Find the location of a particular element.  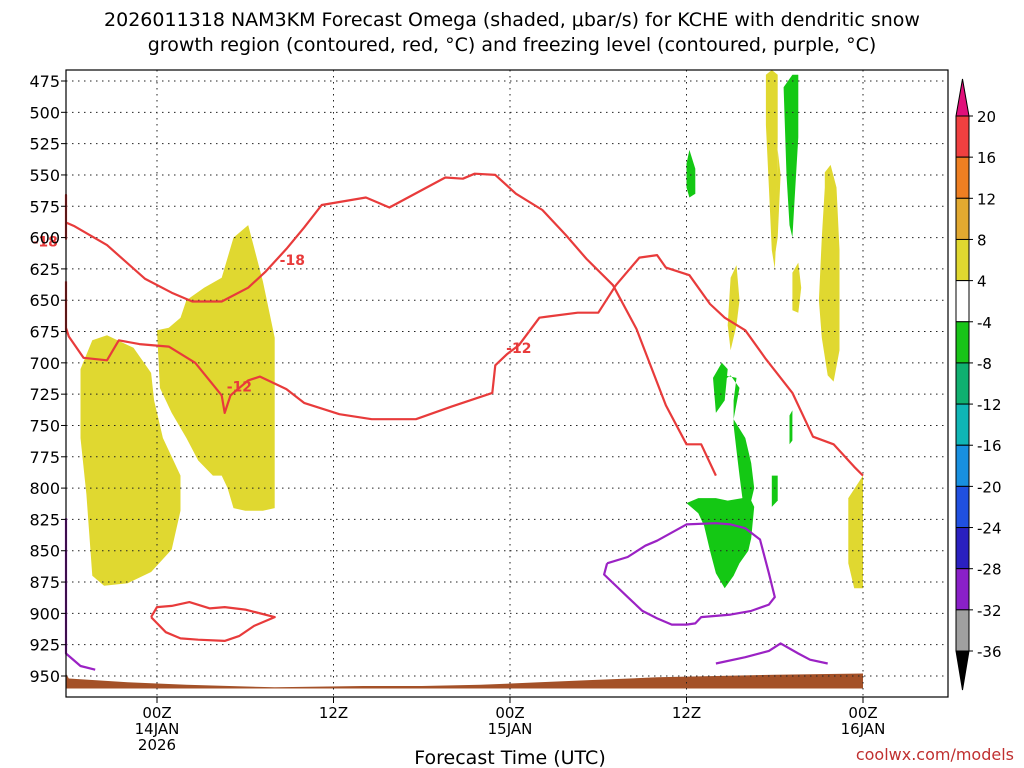

x-tick-label-24-0: 12Z is located at coordinates (686, 713).